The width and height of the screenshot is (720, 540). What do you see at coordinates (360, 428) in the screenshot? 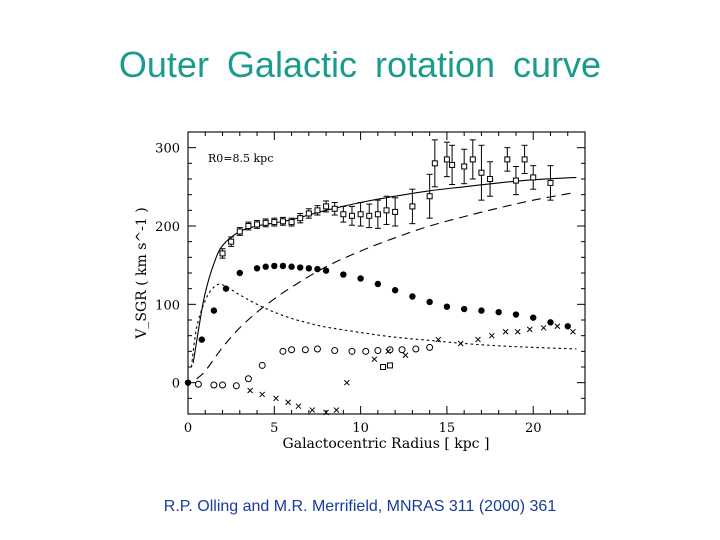
I see `x-tick-label: 10` at bounding box center [360, 428].